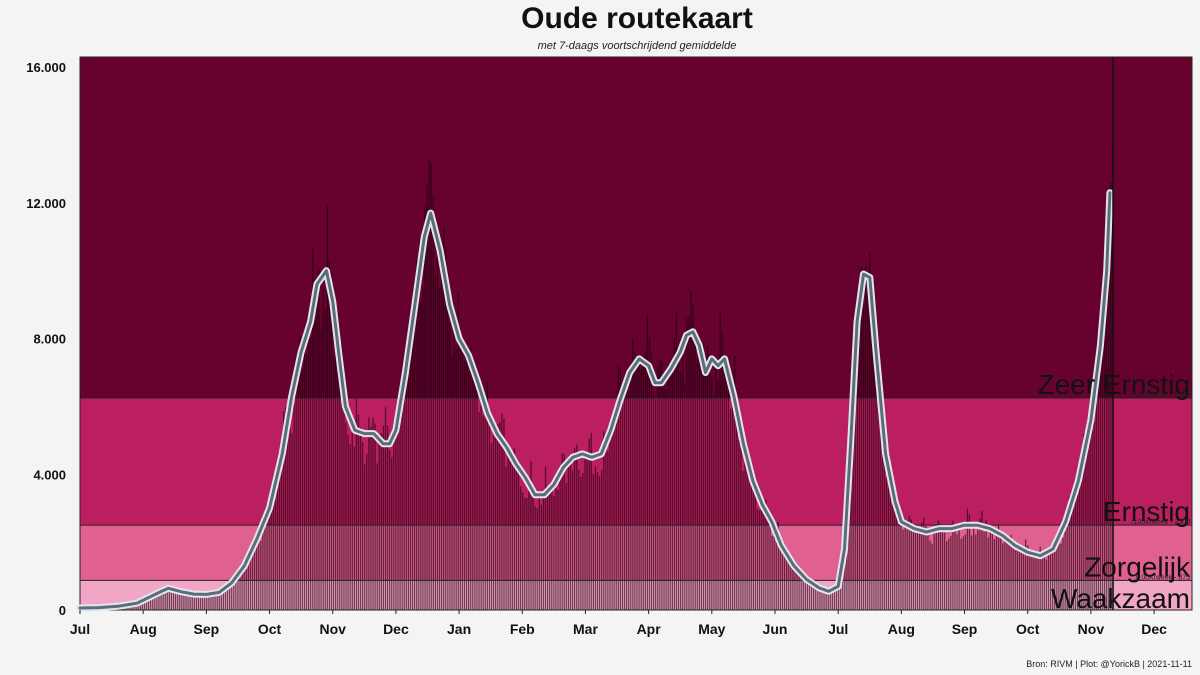 Image resolution: width=1200 pixels, height=675 pixels. What do you see at coordinates (49, 339) in the screenshot?
I see `y-tick-label: 8.000` at bounding box center [49, 339].